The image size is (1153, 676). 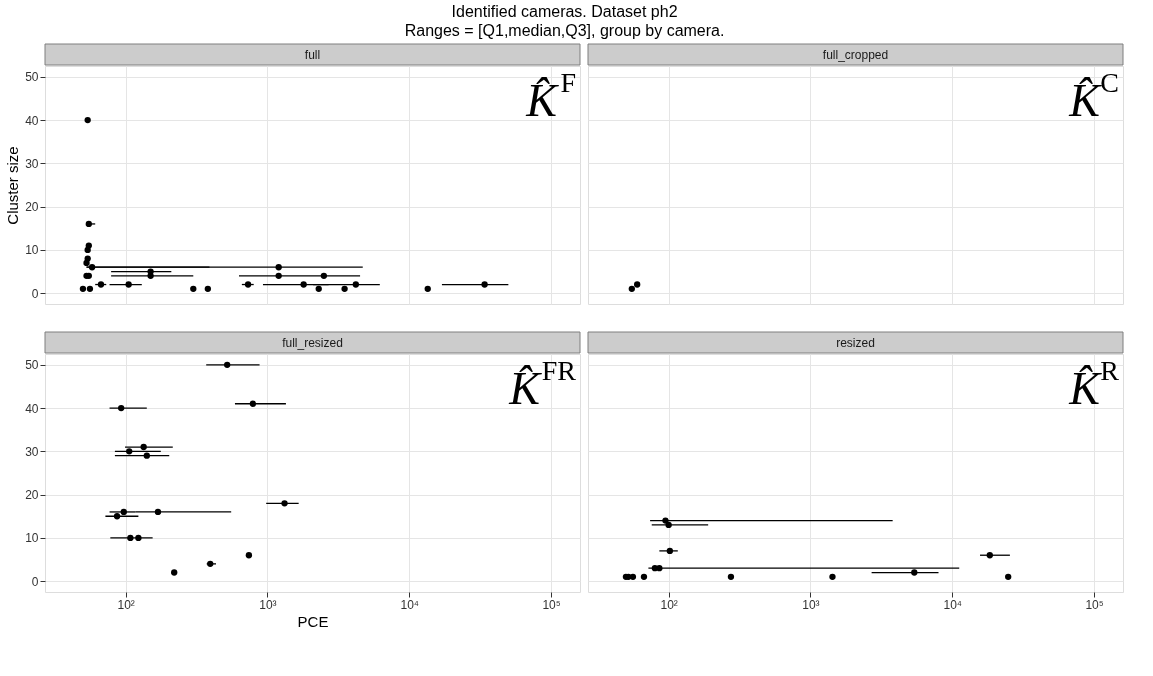 What do you see at coordinates (855, 55) in the screenshot?
I see `chart-title: full_cropped` at bounding box center [855, 55].